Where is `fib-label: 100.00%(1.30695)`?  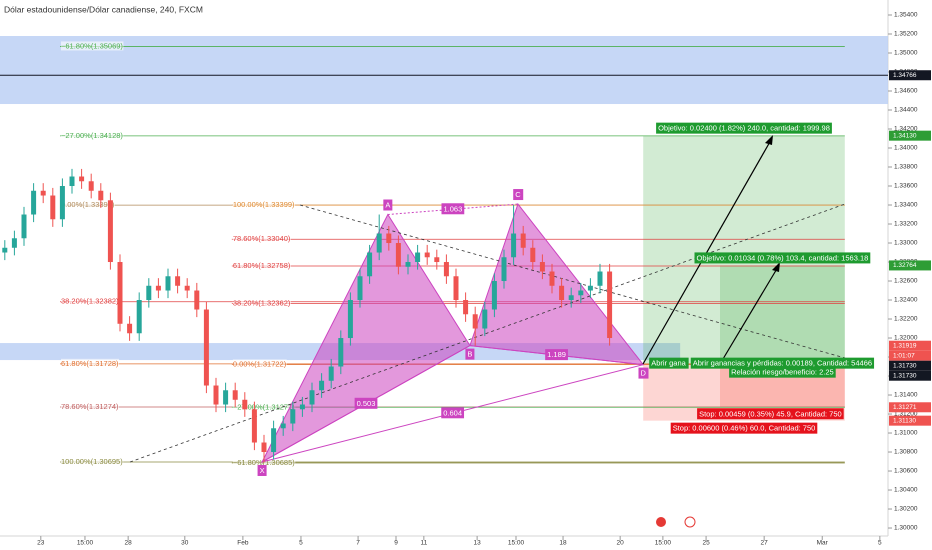
fib-label: 100.00%(1.30695) is located at coordinates (92, 461).